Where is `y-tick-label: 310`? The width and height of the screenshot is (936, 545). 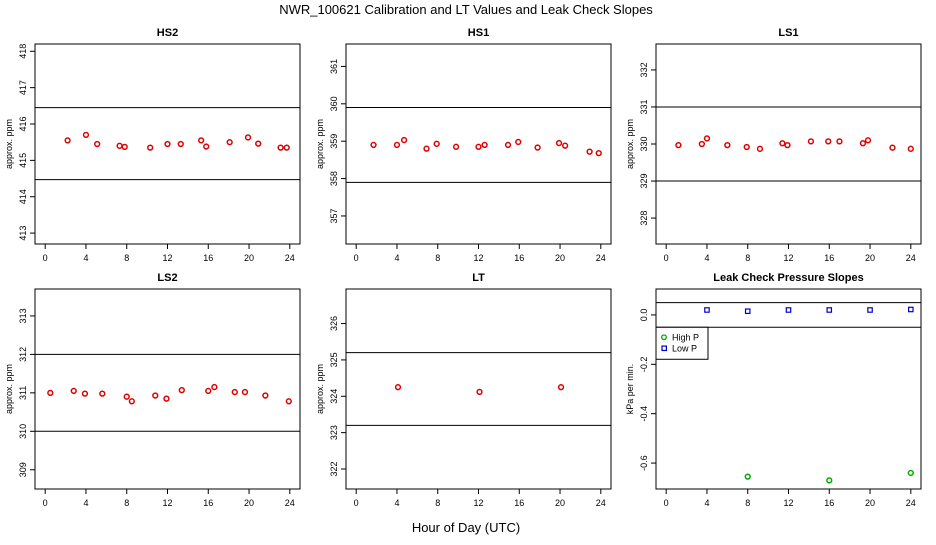 y-tick-label: 310 is located at coordinates (23, 431).